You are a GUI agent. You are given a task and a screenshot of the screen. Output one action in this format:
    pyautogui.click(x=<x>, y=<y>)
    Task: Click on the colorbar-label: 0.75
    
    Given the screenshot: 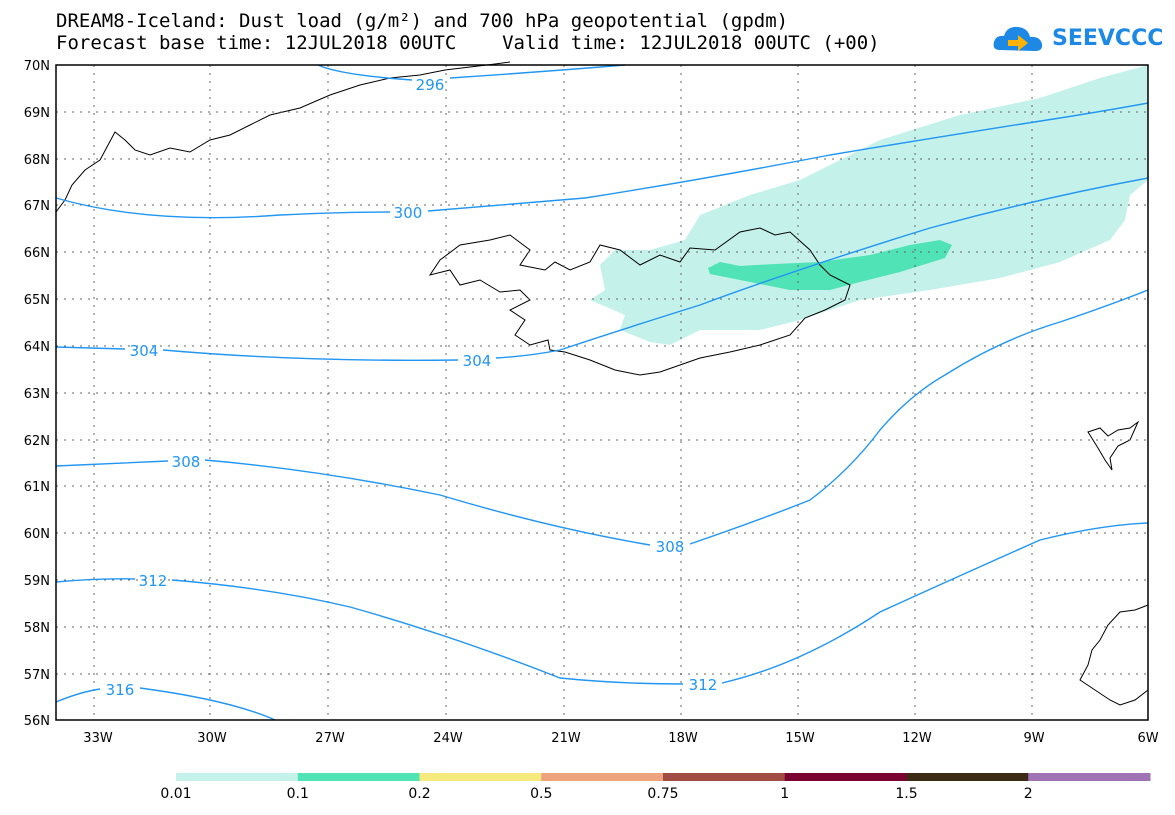 What is the action you would take?
    pyautogui.click(x=662, y=794)
    